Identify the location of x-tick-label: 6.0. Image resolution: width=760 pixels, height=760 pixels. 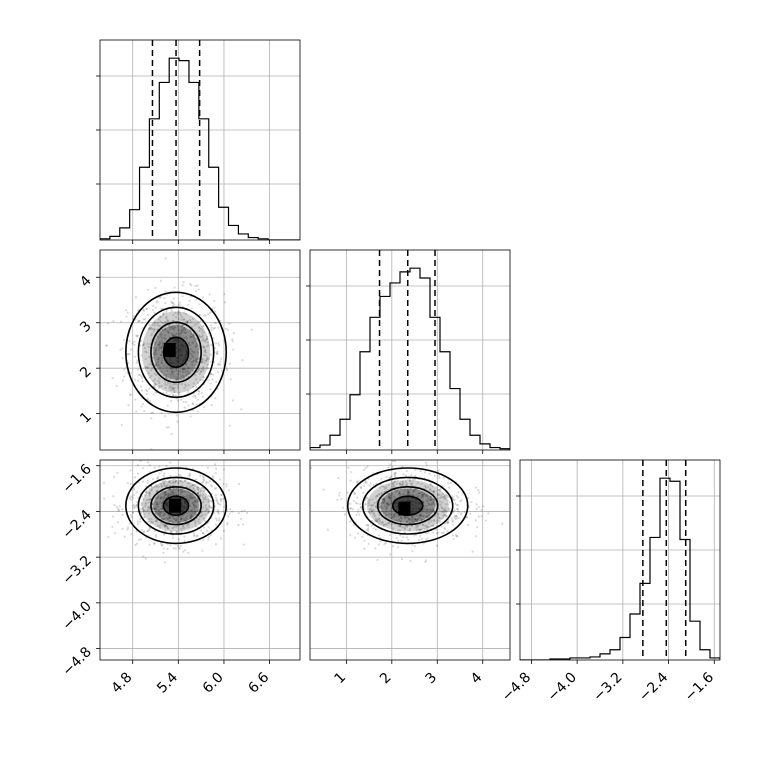
(213, 683).